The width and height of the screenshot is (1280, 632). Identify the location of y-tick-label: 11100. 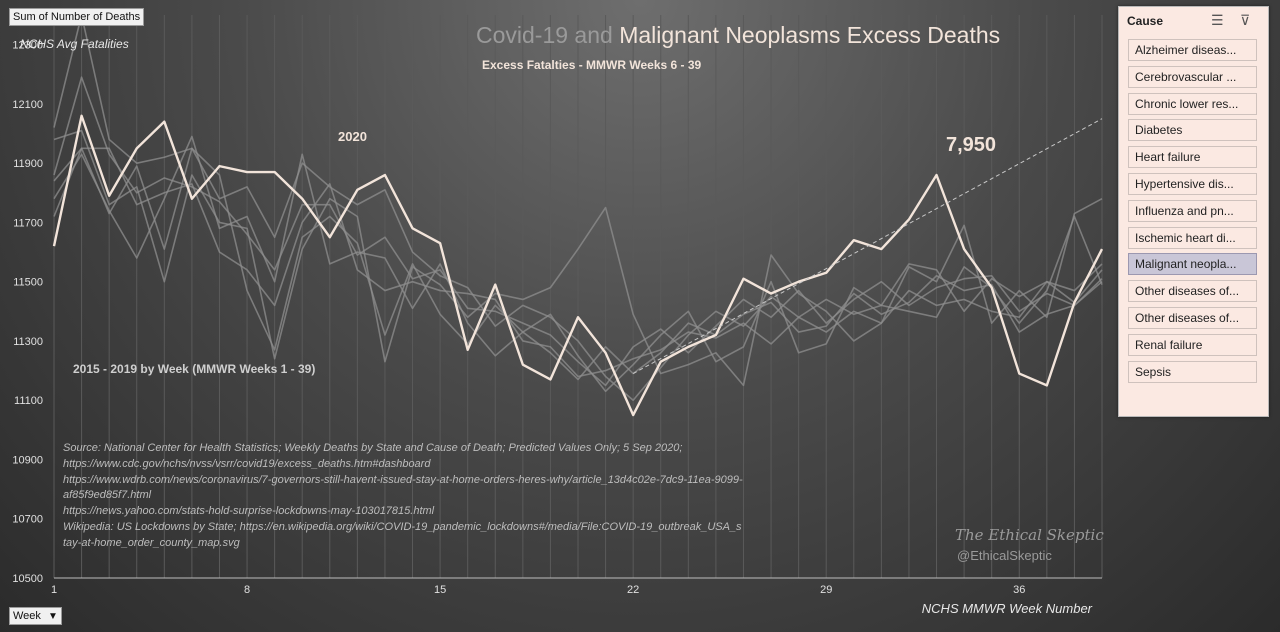
(28, 401).